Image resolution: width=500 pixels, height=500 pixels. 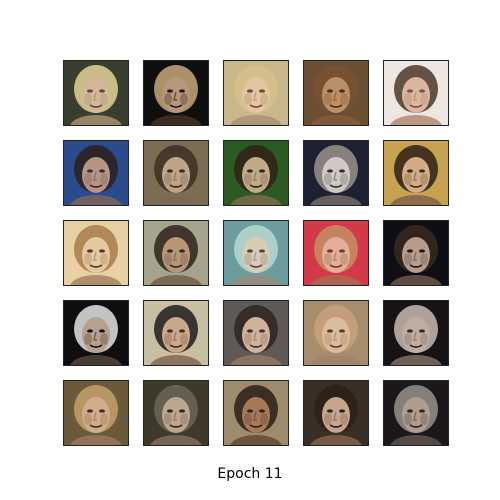 I want to click on epoch-caption: Epoch 11, so click(x=250, y=474).